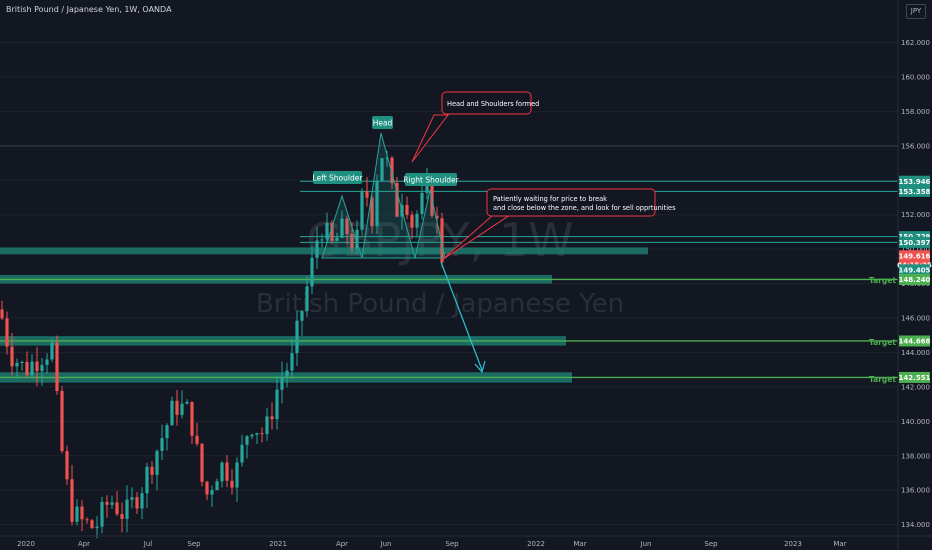 Image resolution: width=932 pixels, height=550 pixels. I want to click on price-tag: 142.551, so click(915, 377).